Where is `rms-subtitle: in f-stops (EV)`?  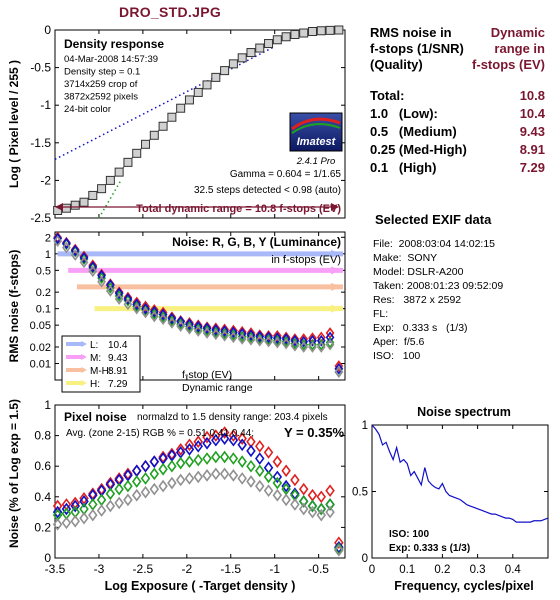
rms-subtitle: in f-stops (EV) is located at coordinates (306, 260).